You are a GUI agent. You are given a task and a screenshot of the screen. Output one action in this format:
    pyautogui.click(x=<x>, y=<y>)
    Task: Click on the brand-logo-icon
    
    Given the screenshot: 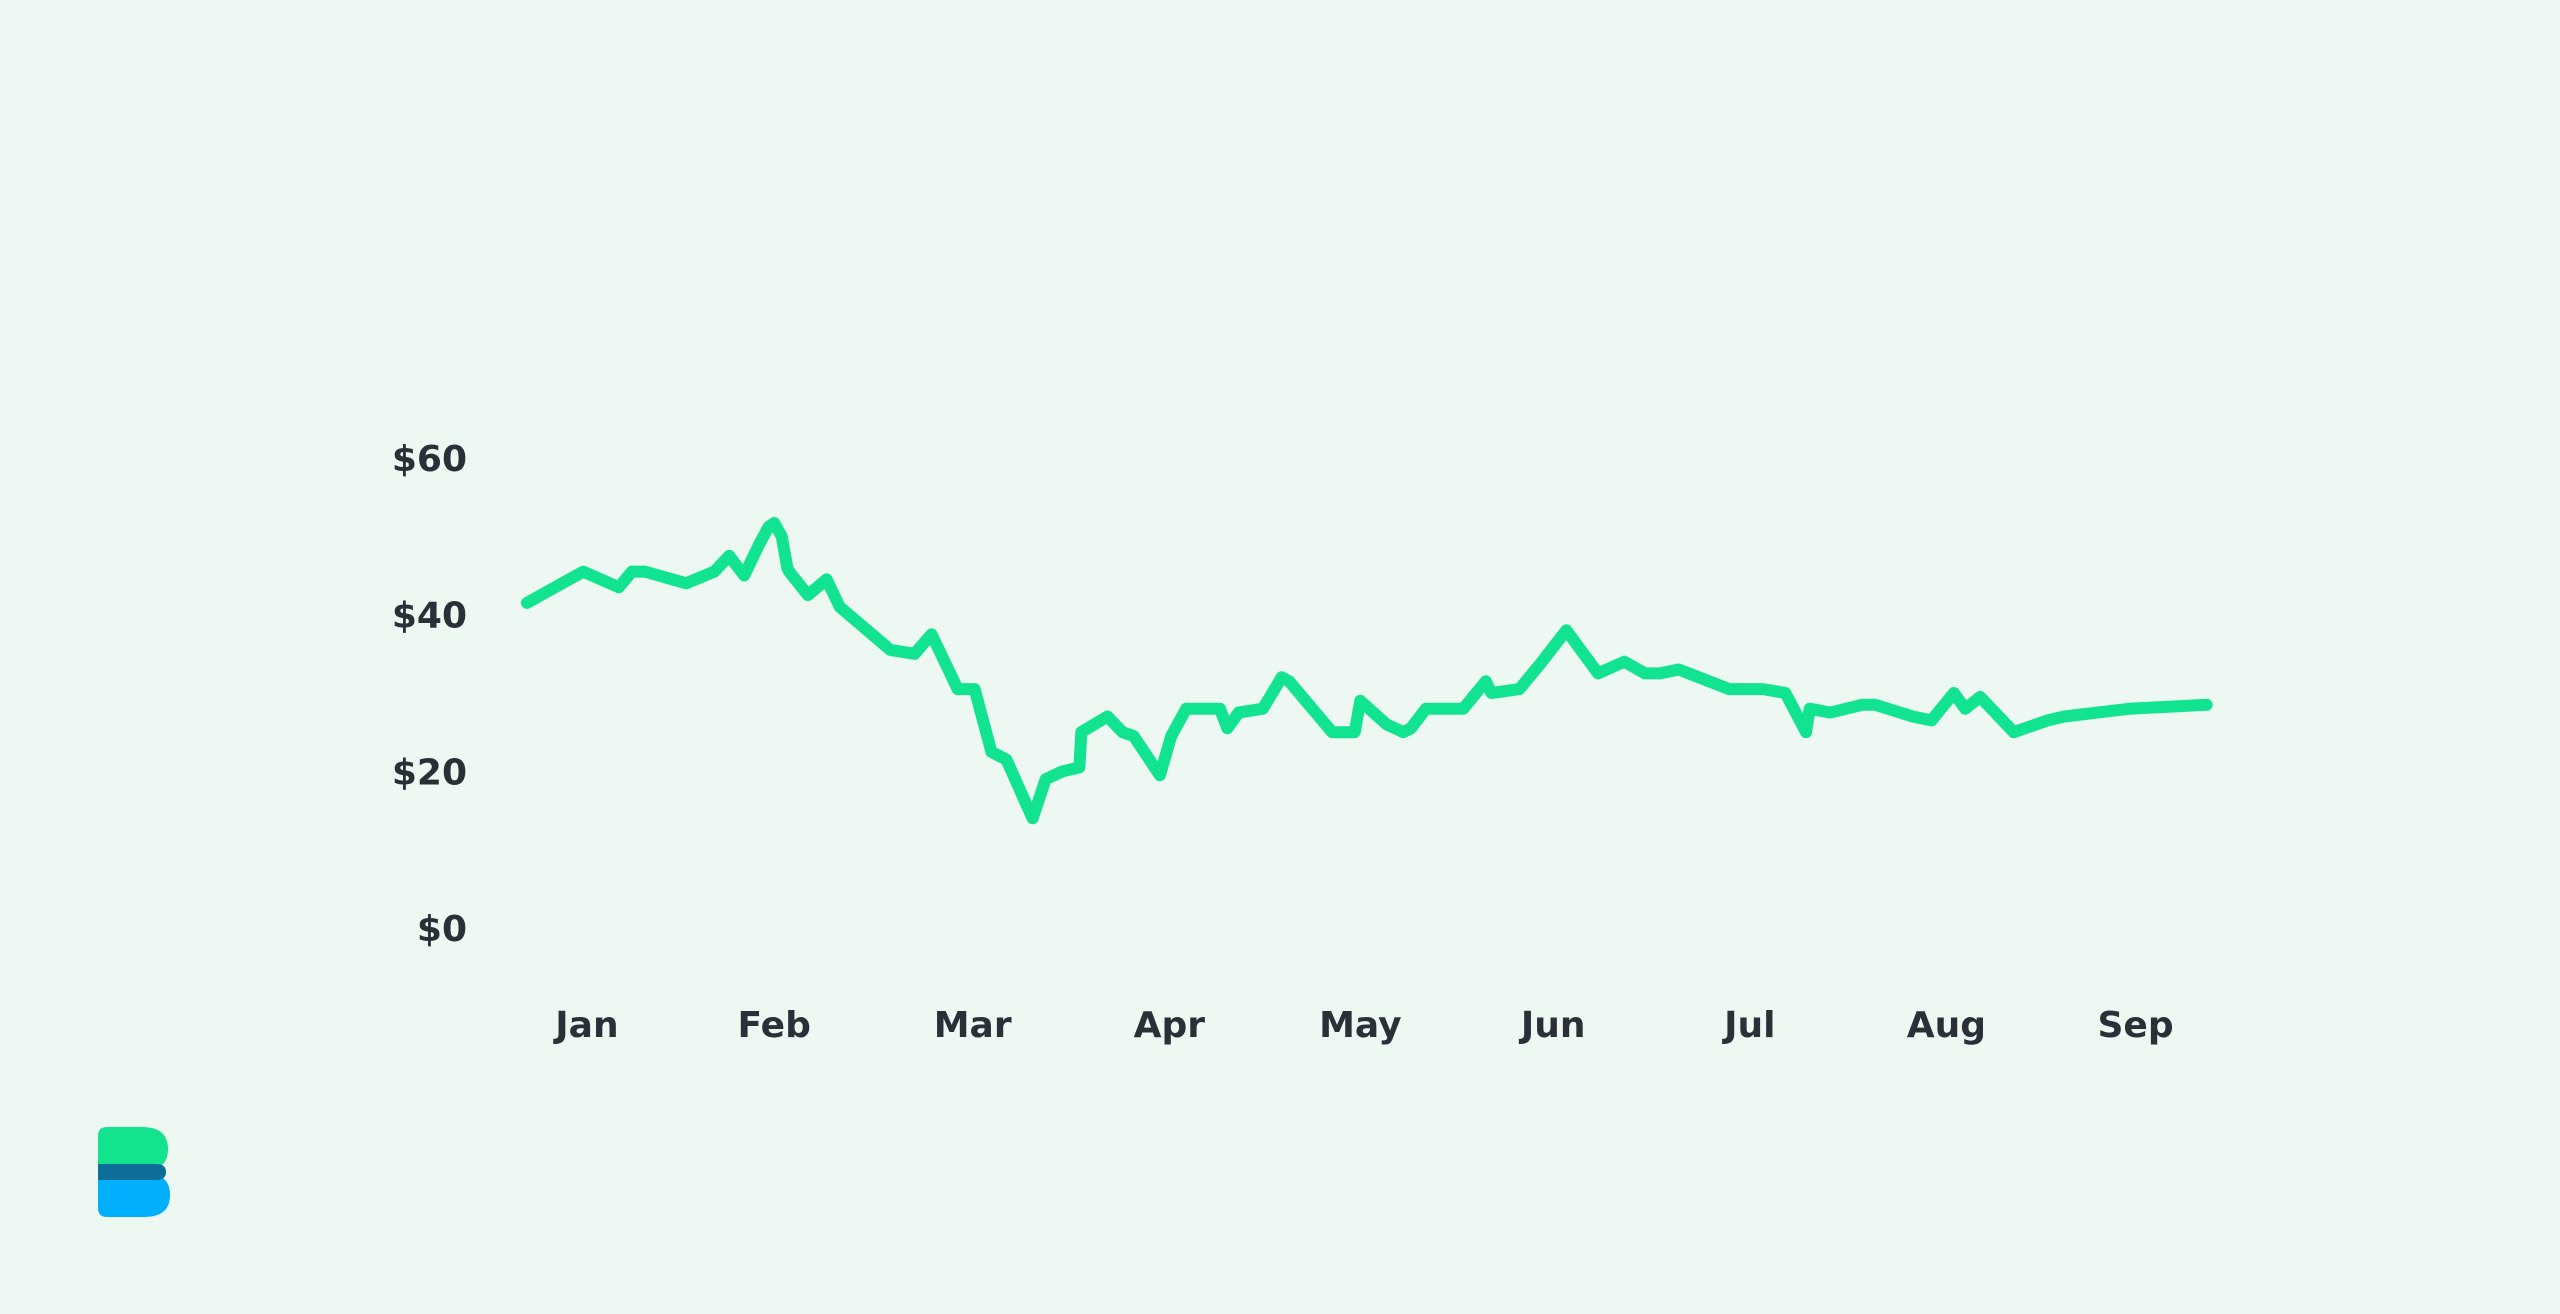 What is the action you would take?
    pyautogui.click(x=134, y=1172)
    